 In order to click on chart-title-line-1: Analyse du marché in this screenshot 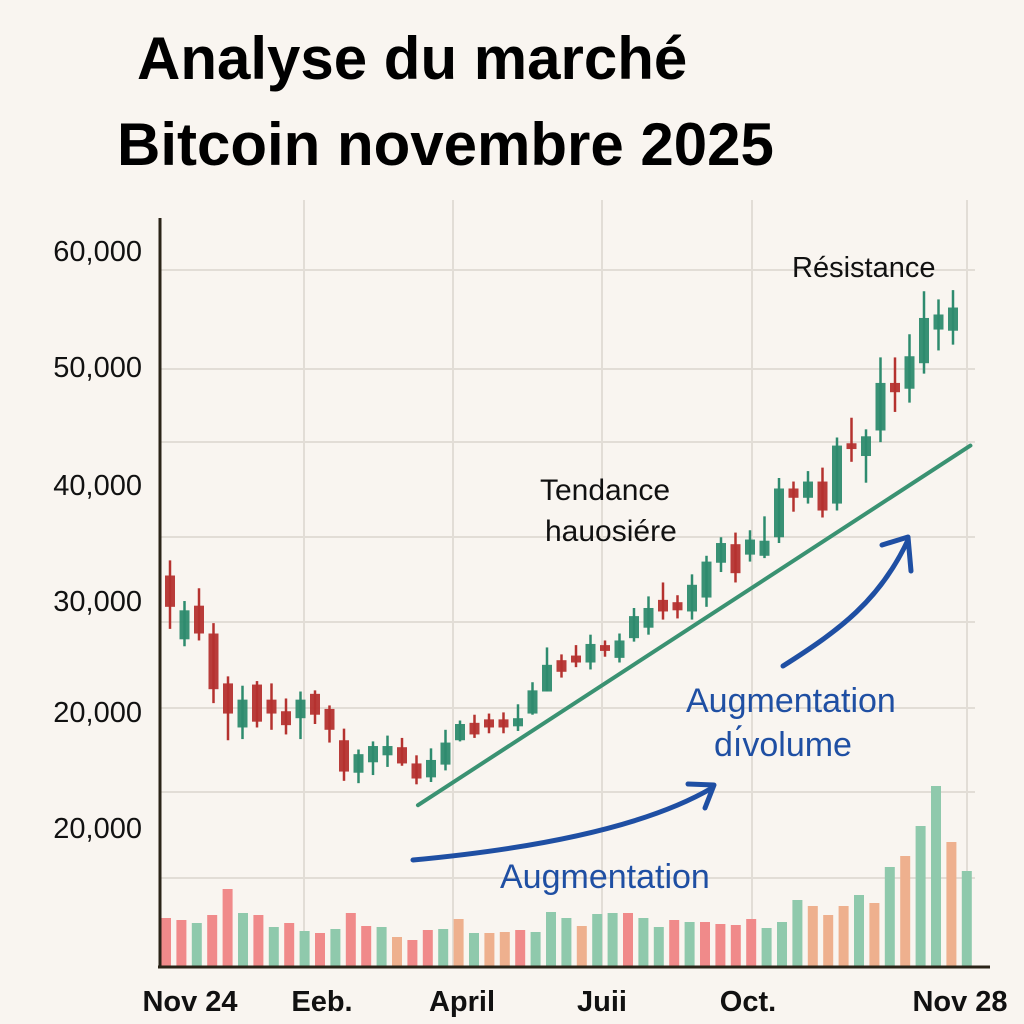, I will do `click(412, 58)`.